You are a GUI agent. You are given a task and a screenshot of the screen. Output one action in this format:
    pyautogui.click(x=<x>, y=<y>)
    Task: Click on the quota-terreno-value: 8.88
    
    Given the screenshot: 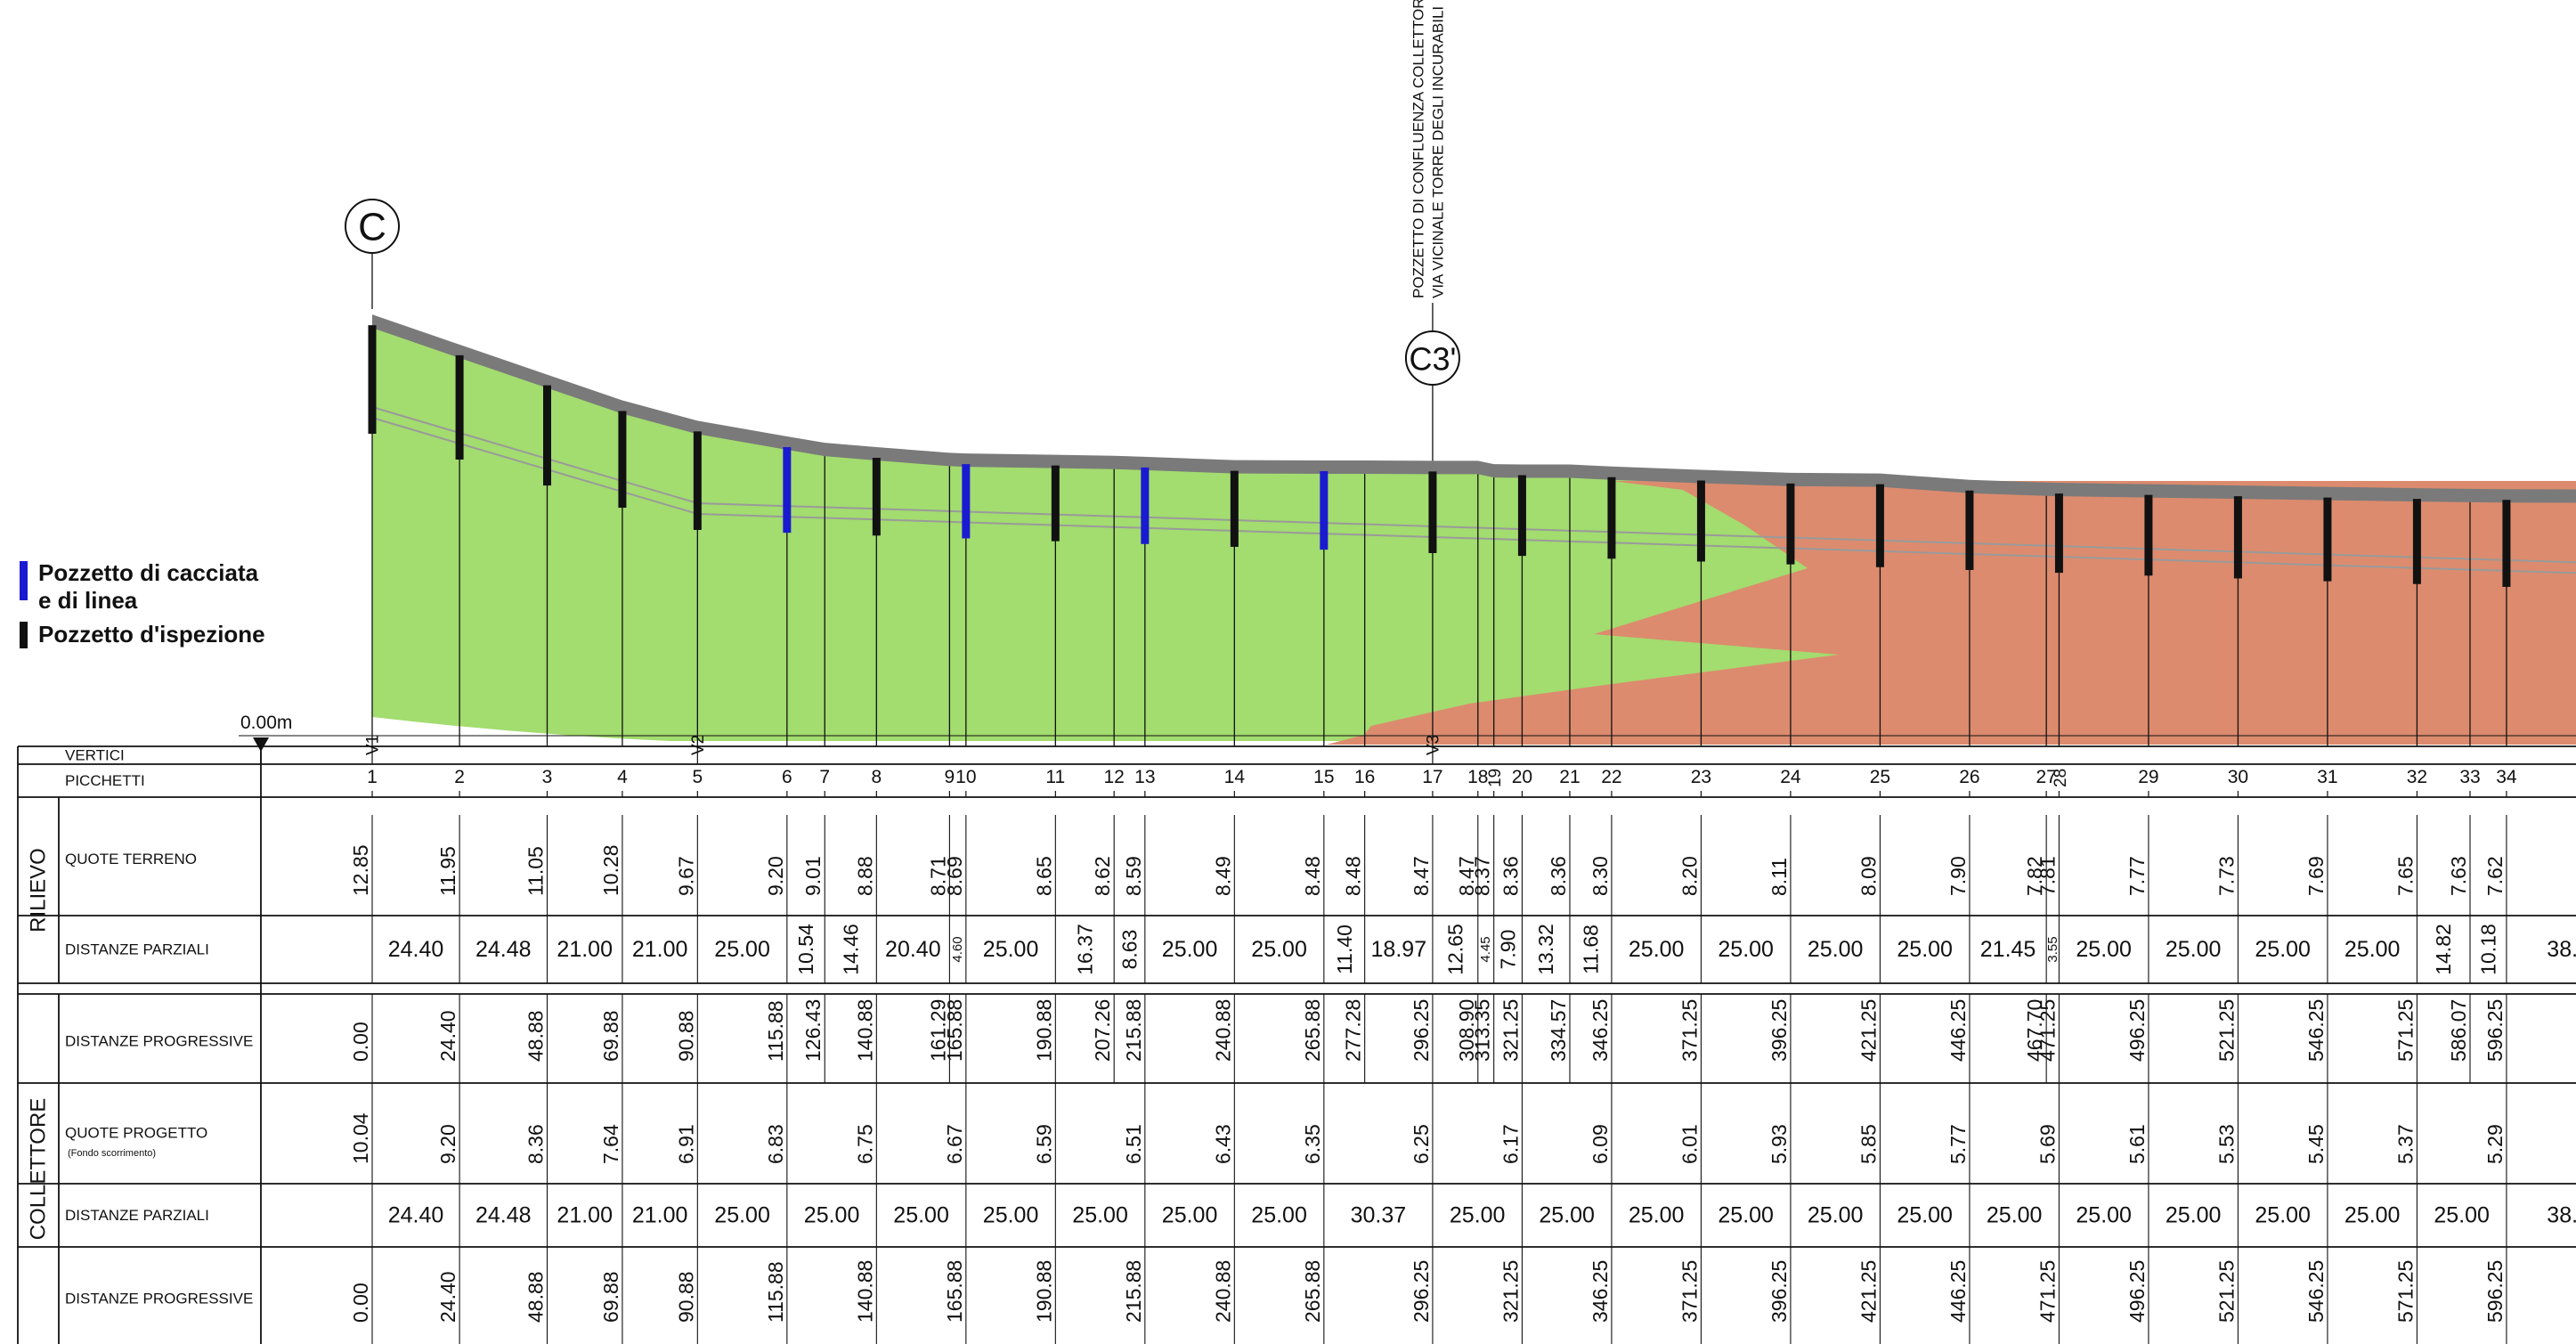 What is the action you would take?
    pyautogui.click(x=864, y=876)
    